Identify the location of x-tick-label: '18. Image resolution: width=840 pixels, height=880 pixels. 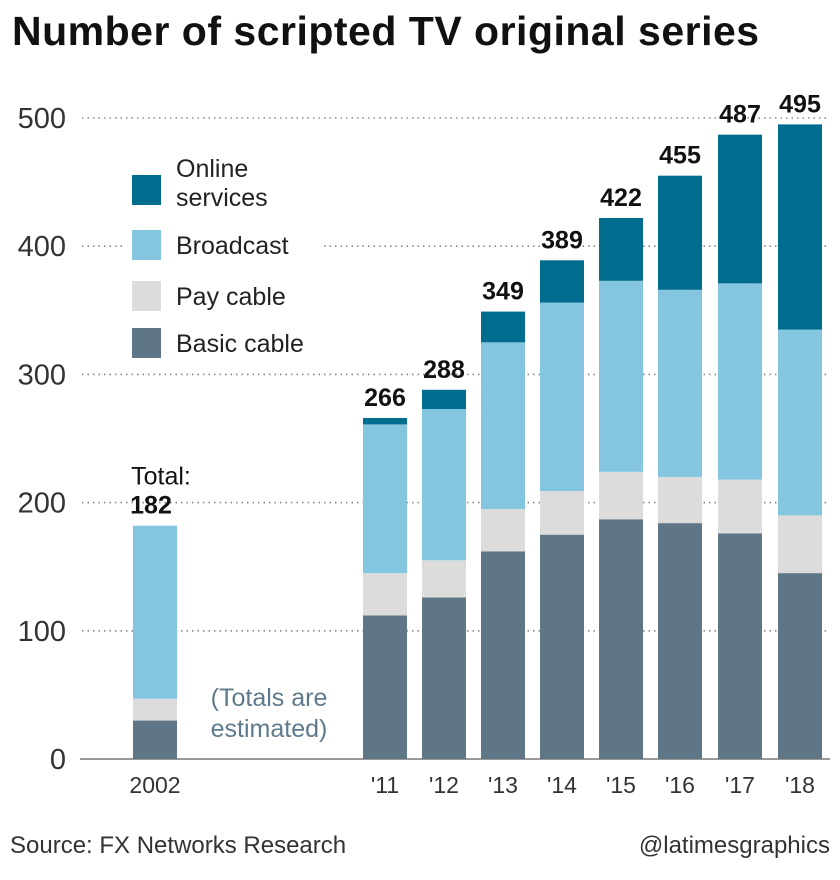
(800, 785).